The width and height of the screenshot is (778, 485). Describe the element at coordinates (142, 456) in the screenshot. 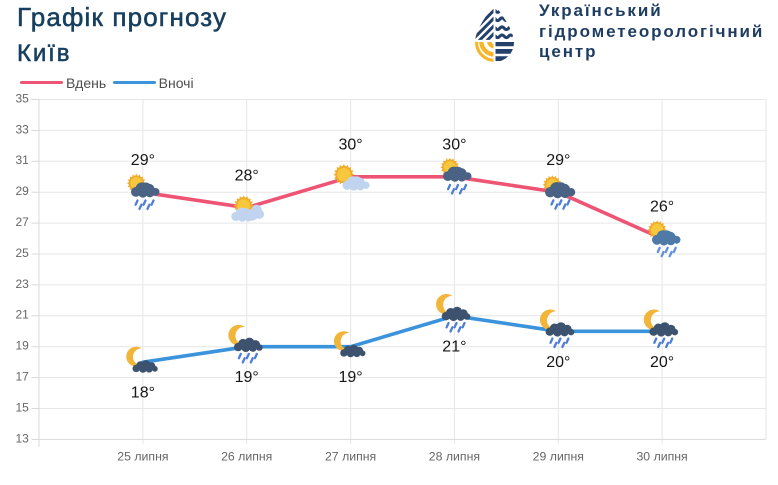

I see `svg-text: 25 липня` at that location.